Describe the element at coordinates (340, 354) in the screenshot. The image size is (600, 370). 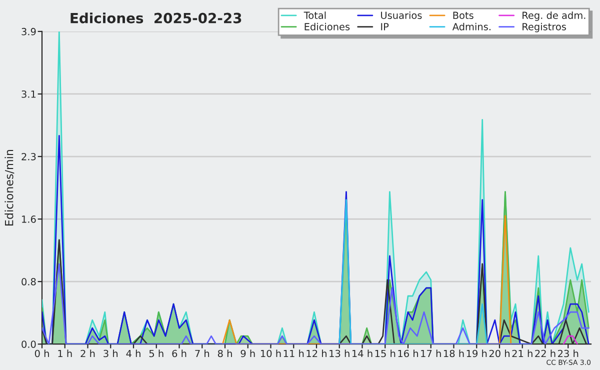
I see `x-tick-label: 13 h` at that location.